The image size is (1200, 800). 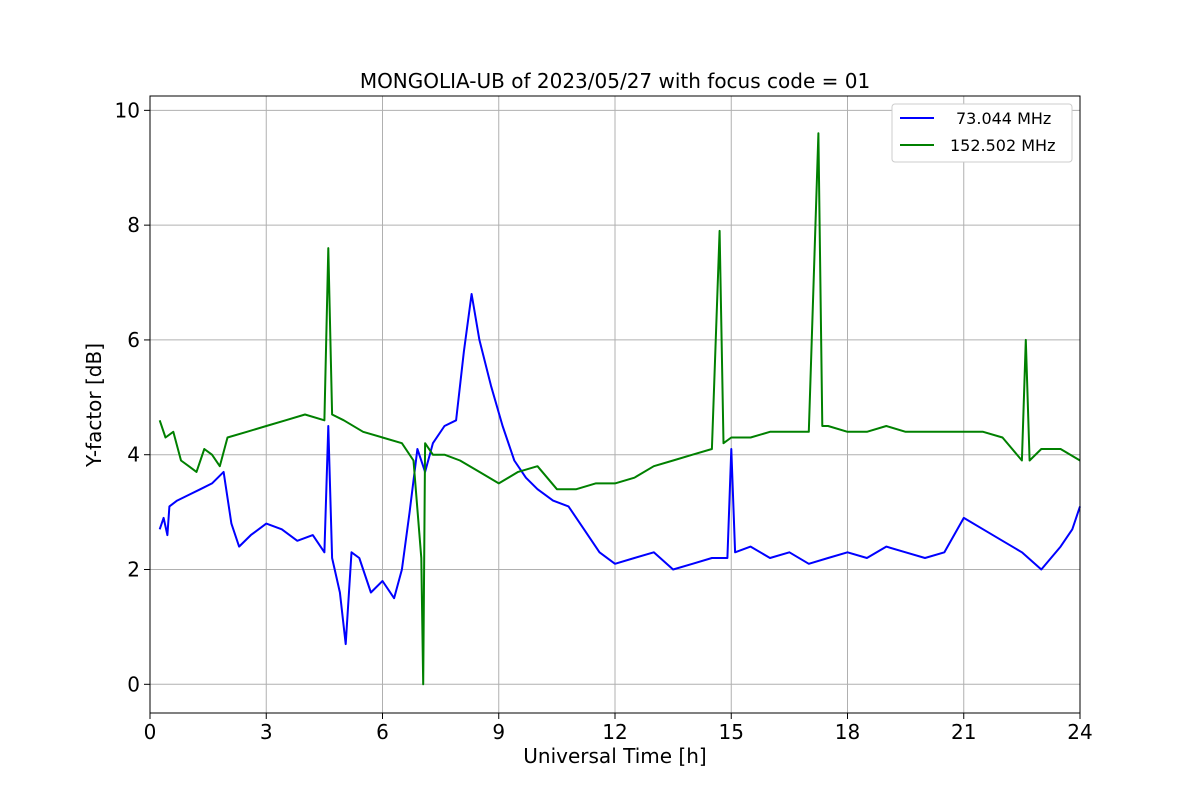 I want to click on x-axis: 0 3 6 9 12 15 18 21 24, so click(x=618, y=728).